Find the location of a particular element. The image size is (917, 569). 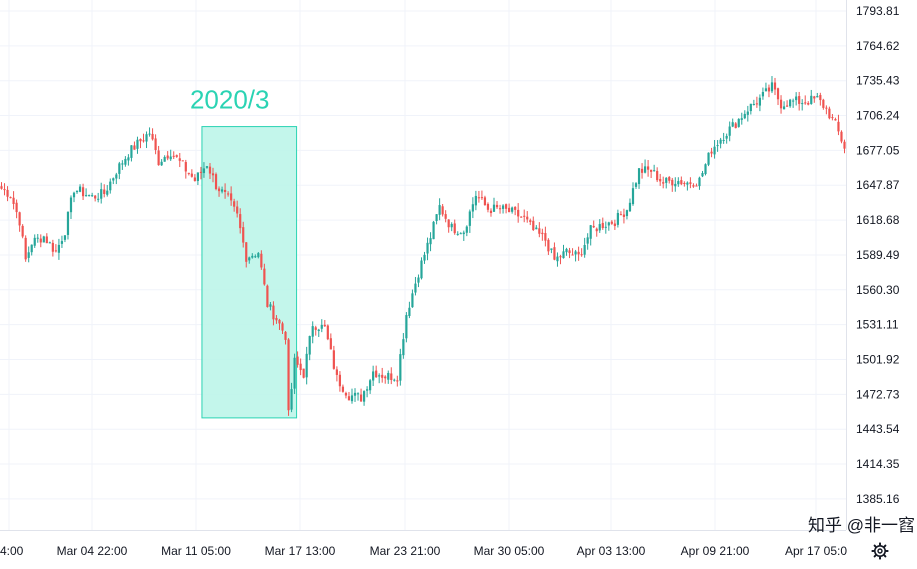

x-tick-label: Mar 30 05:00 is located at coordinates (509, 551).